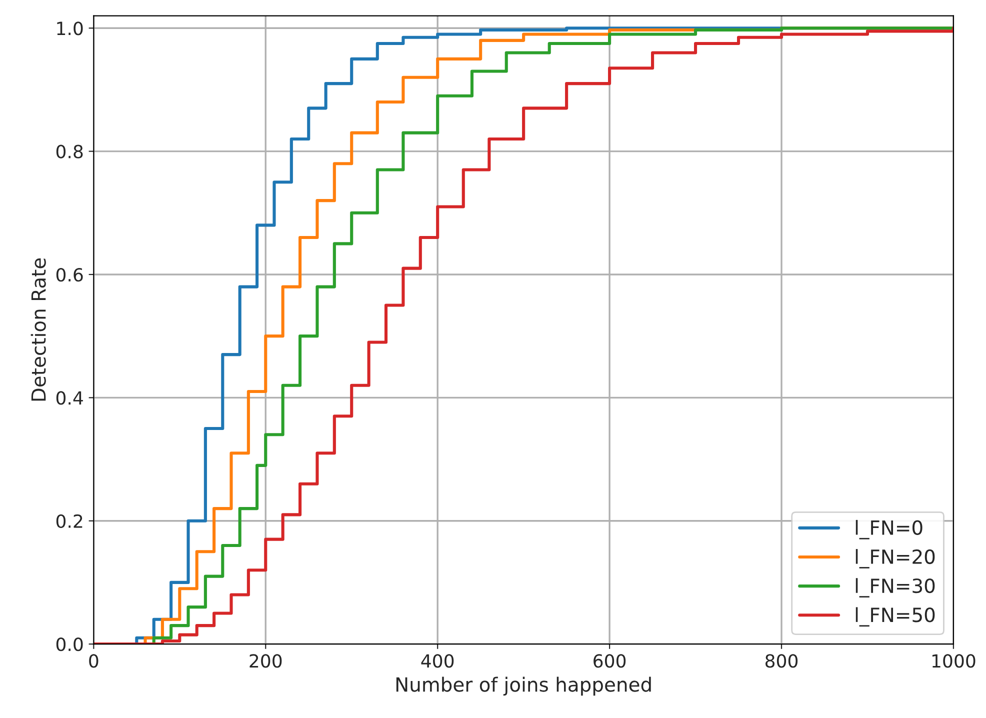 Image resolution: width=986 pixels, height=718 pixels. What do you see at coordinates (889, 530) in the screenshot?
I see `legend-label: l_FN=0` at bounding box center [889, 530].